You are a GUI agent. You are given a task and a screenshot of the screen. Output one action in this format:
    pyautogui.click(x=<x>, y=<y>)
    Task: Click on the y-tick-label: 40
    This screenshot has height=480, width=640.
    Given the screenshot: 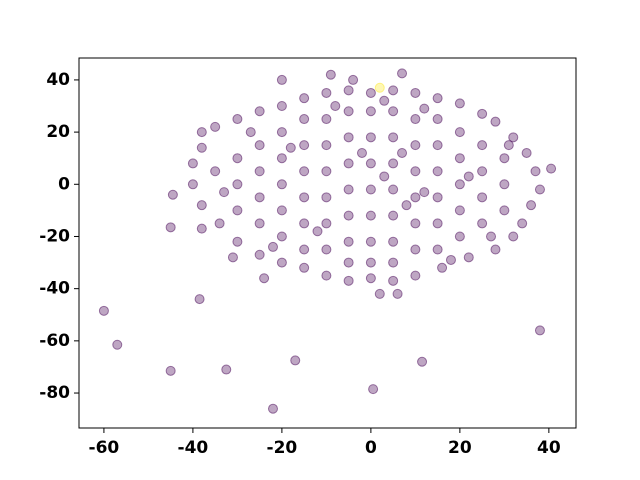 What is the action you would take?
    pyautogui.click(x=58, y=80)
    